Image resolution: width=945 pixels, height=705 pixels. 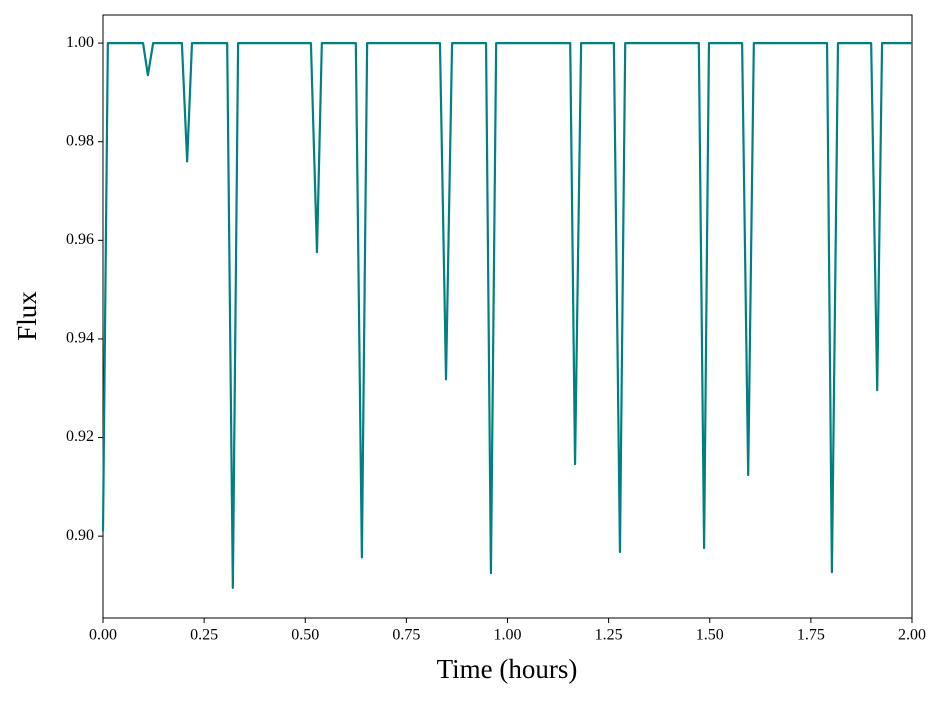 What do you see at coordinates (80, 140) in the screenshot?
I see `y-tick-label: 0.98` at bounding box center [80, 140].